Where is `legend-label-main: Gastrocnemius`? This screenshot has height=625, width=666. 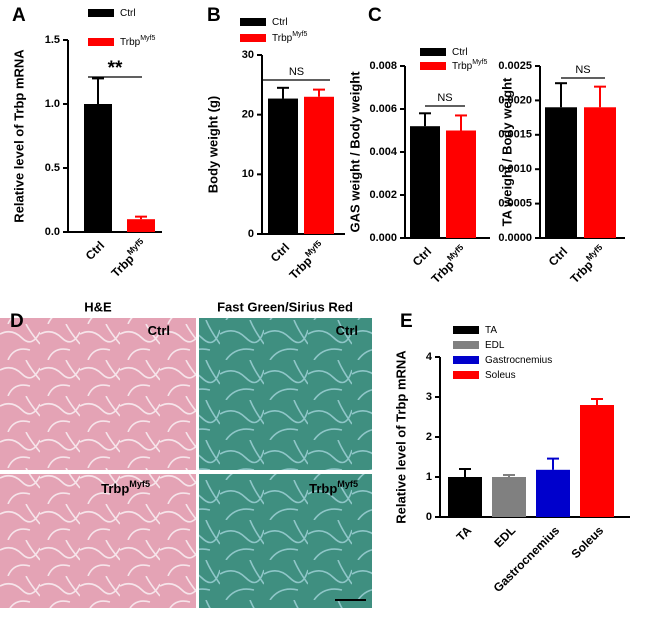
legend-label-main: Gastrocnemius is located at coordinates (518, 360).